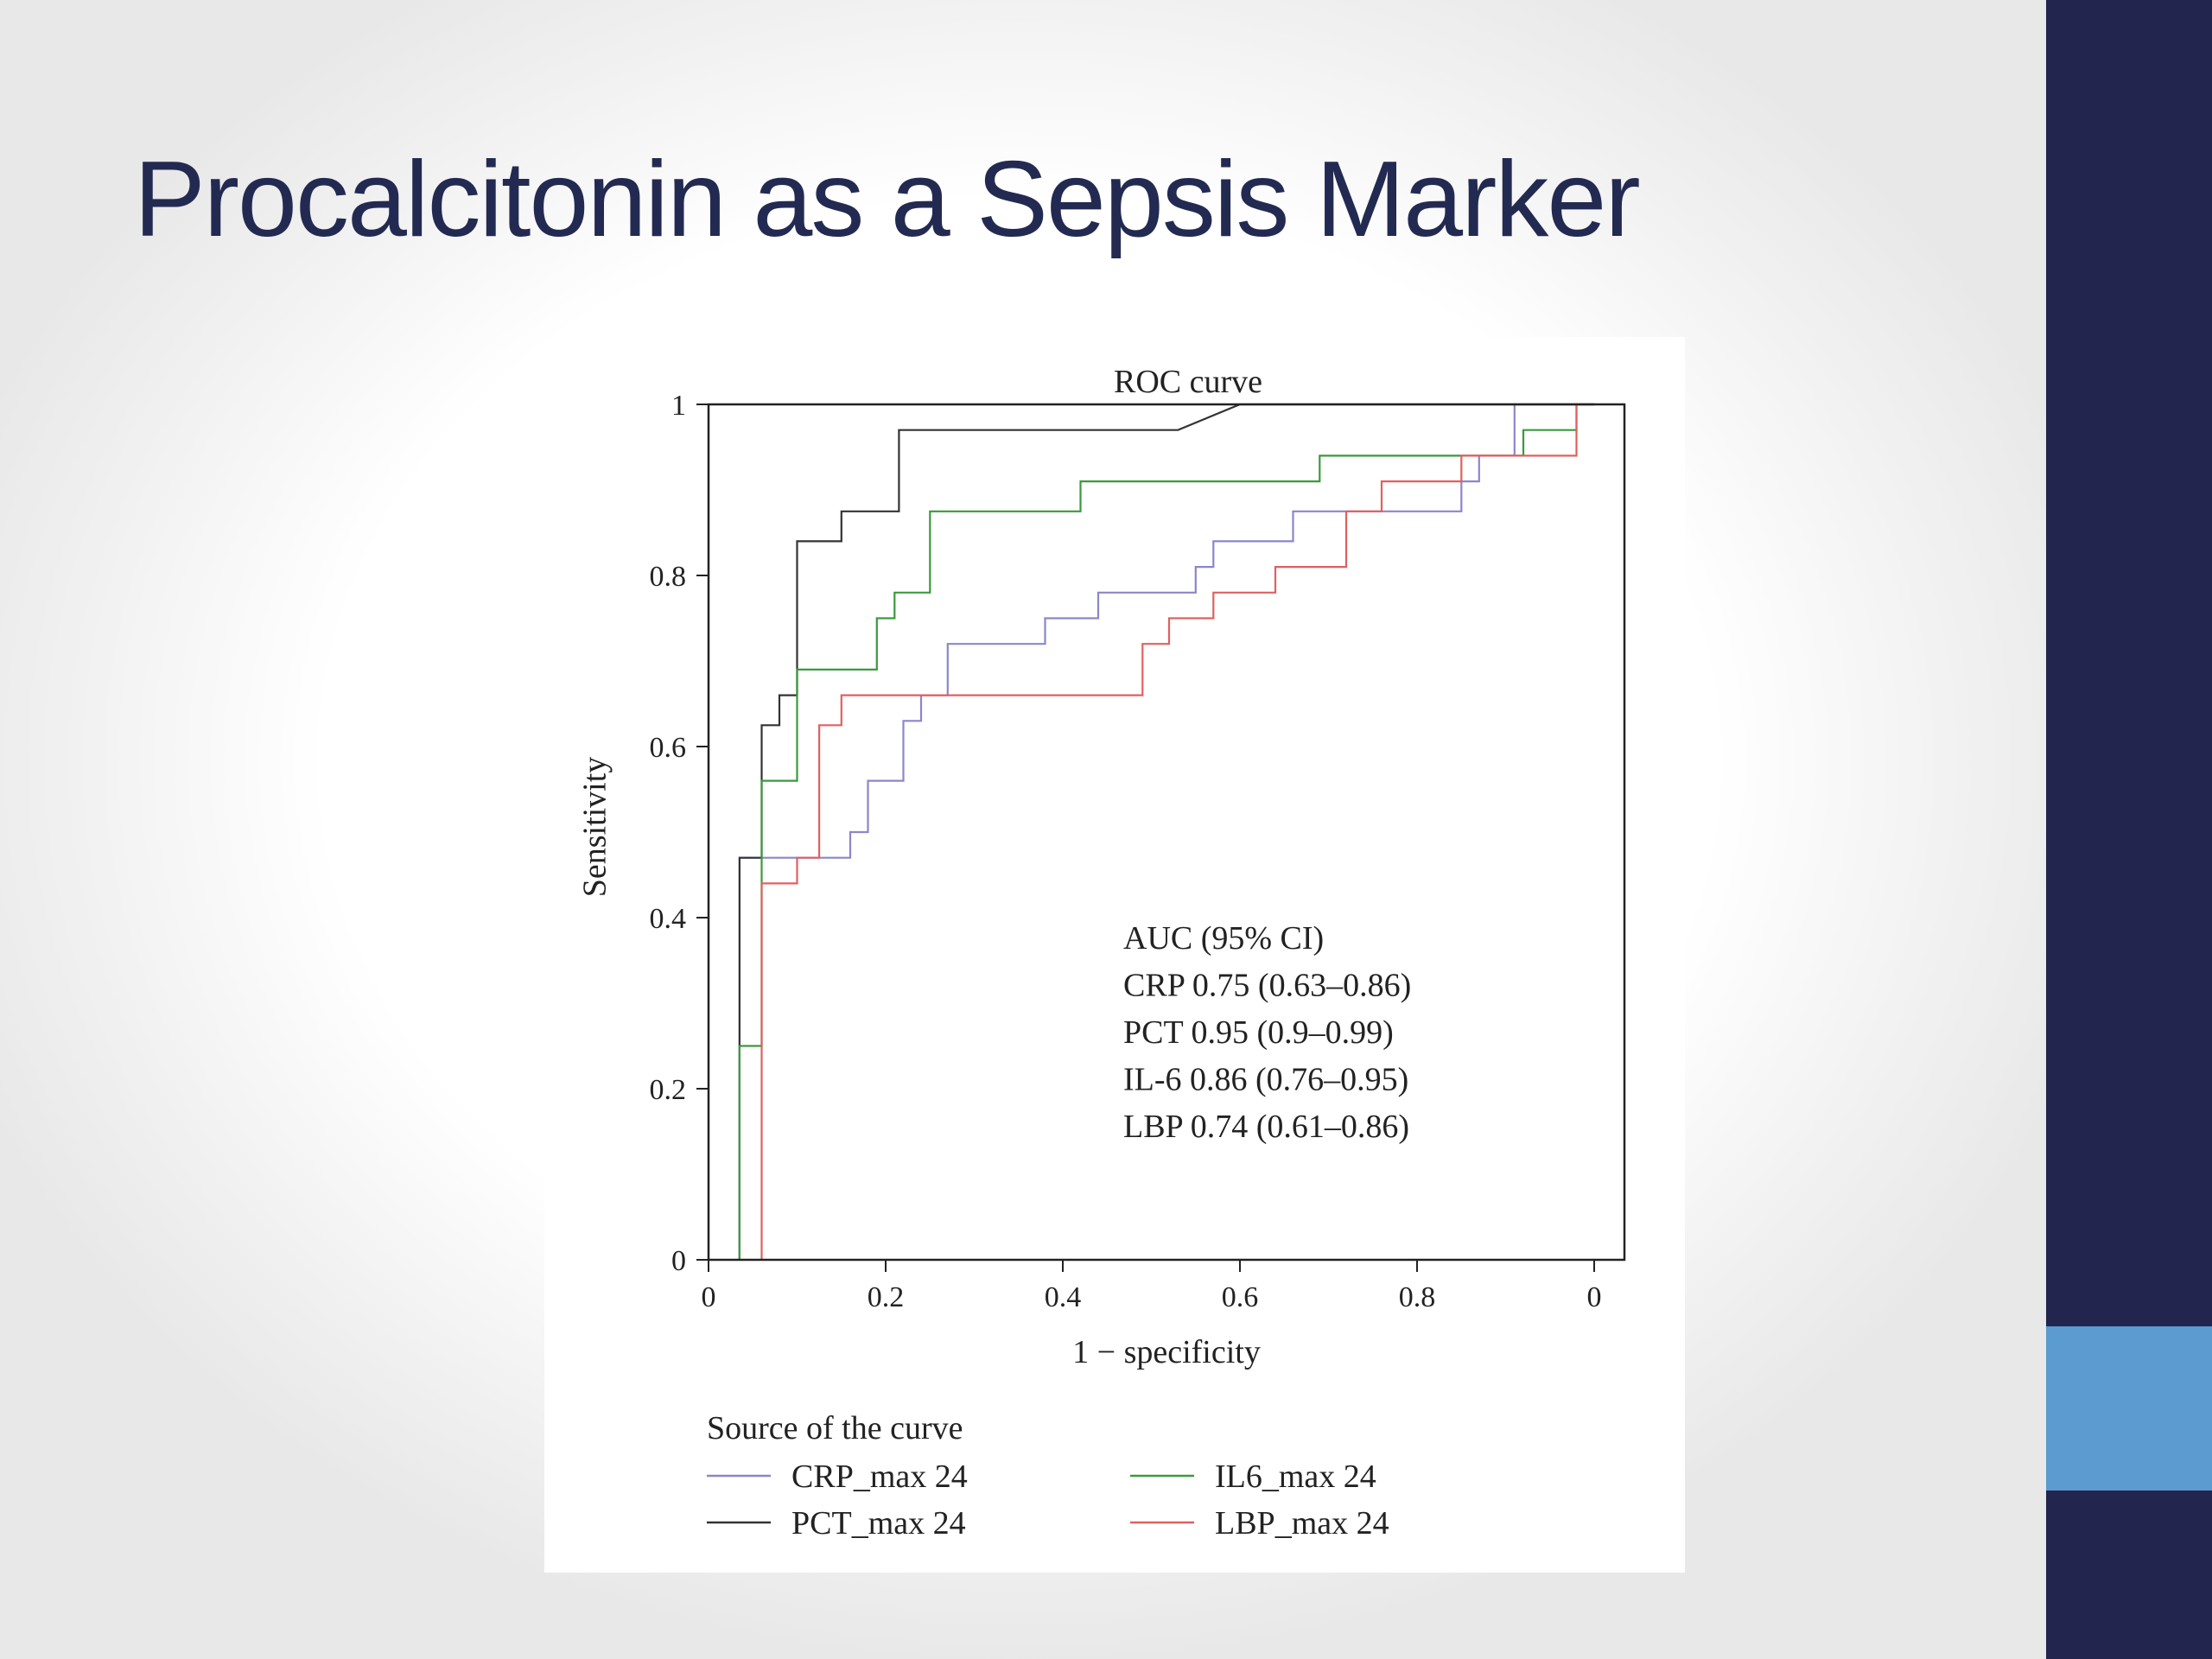  I want to click on x-tick-label: 0.2, so click(886, 1297).